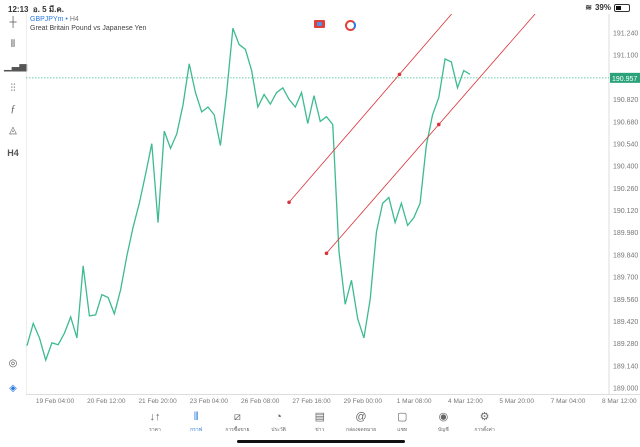 The image size is (640, 447). Describe the element at coordinates (311, 401) in the screenshot. I see `x-tick-label: 27 Feb 16:00` at that location.